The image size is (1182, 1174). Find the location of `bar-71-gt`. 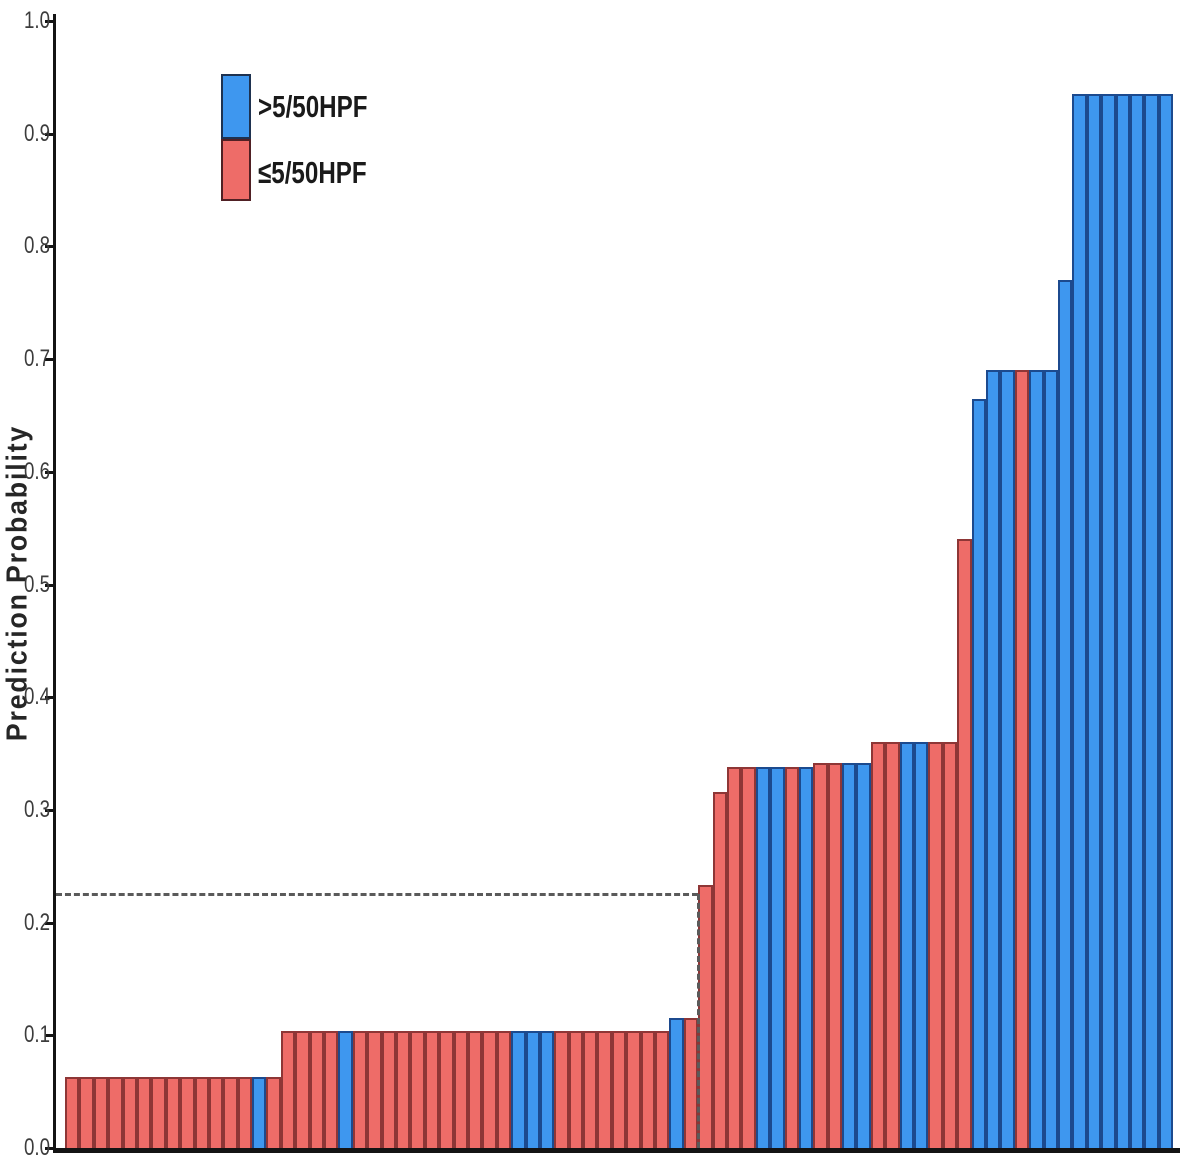

bar-71-gt is located at coordinates (1079, 621).